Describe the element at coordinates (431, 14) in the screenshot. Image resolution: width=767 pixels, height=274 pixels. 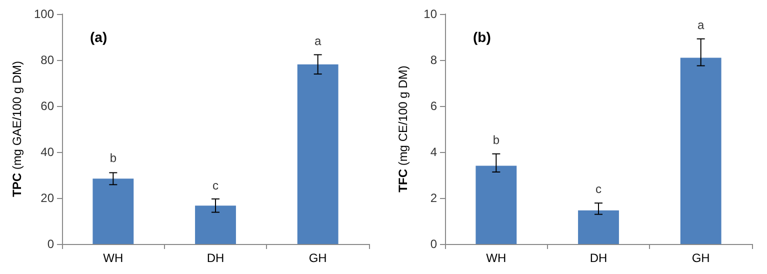
I see `y-tick-label: 10` at that location.